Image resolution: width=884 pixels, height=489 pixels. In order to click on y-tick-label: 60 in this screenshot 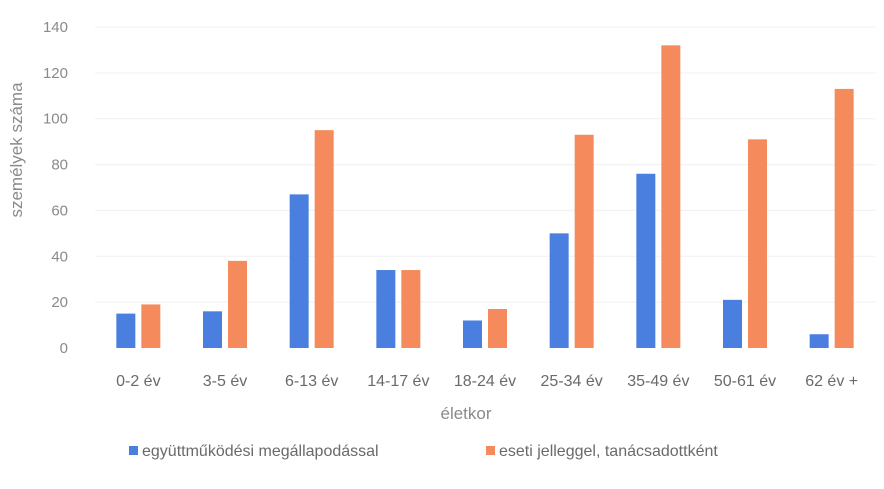, I will do `click(59, 210)`.